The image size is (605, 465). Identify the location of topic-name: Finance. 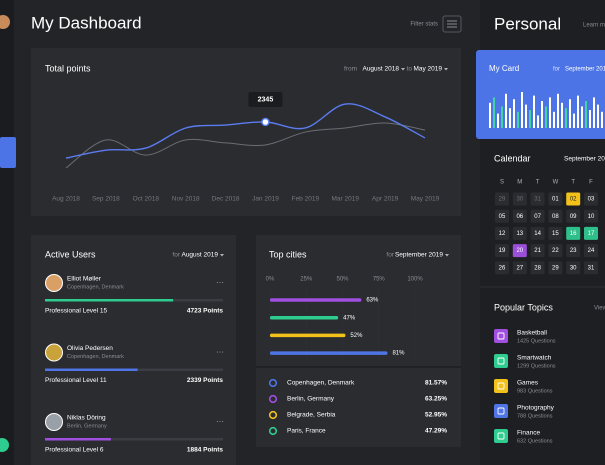
(529, 433).